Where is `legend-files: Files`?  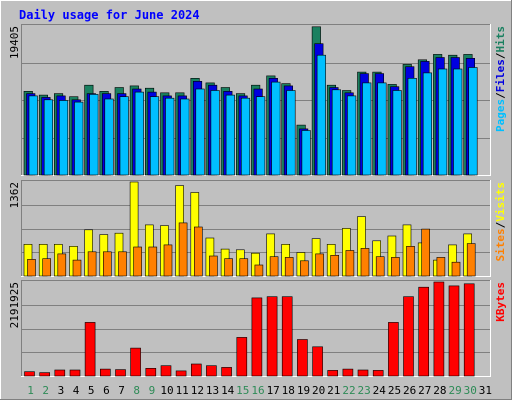
legend-files: Files is located at coordinates (500, 75).